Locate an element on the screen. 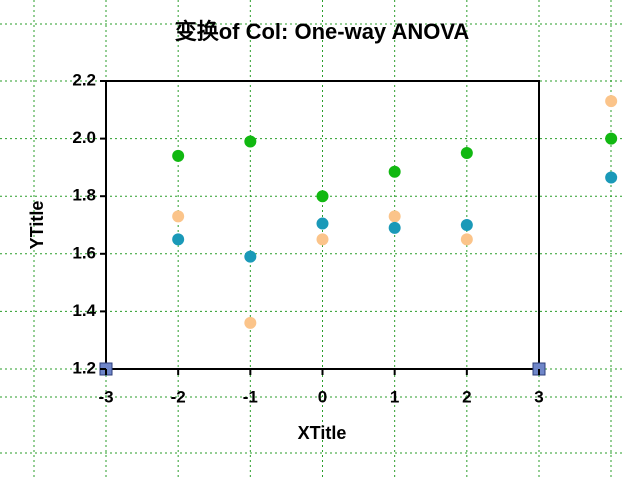 This screenshot has height=478, width=625. y-tick-label: 1.4 is located at coordinates (84, 310).